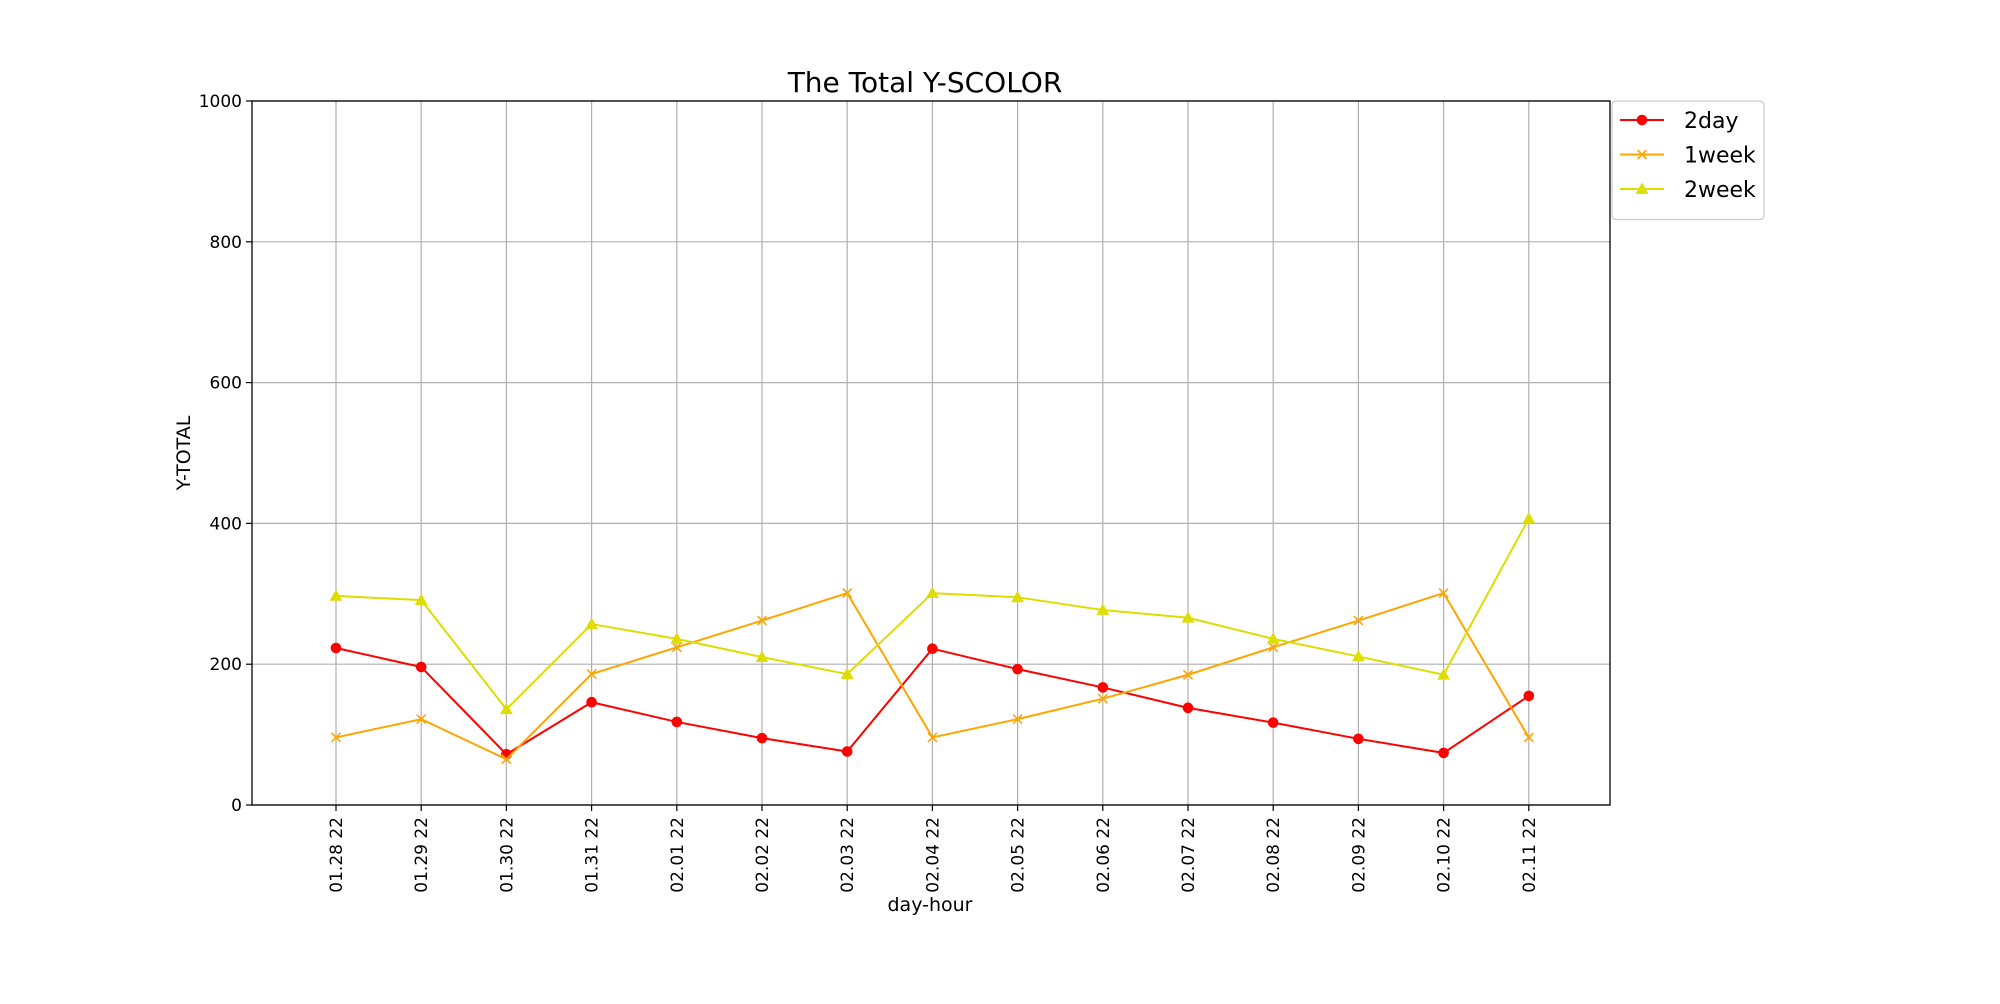 The height and width of the screenshot is (1004, 2000). What do you see at coordinates (933, 855) in the screenshot?
I see `x-tick-label: 02.04 22` at bounding box center [933, 855].